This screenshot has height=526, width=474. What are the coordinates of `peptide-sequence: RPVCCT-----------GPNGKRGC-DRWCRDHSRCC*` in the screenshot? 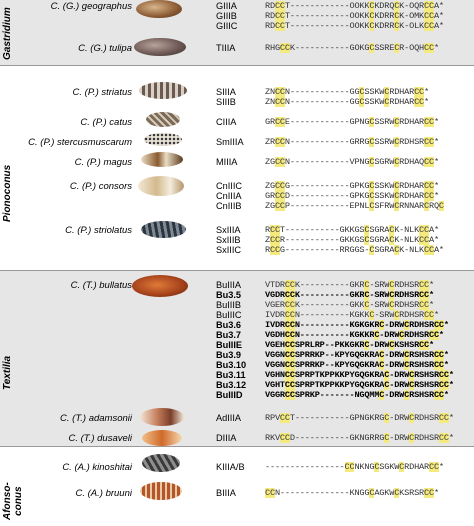 It's located at (359, 418).